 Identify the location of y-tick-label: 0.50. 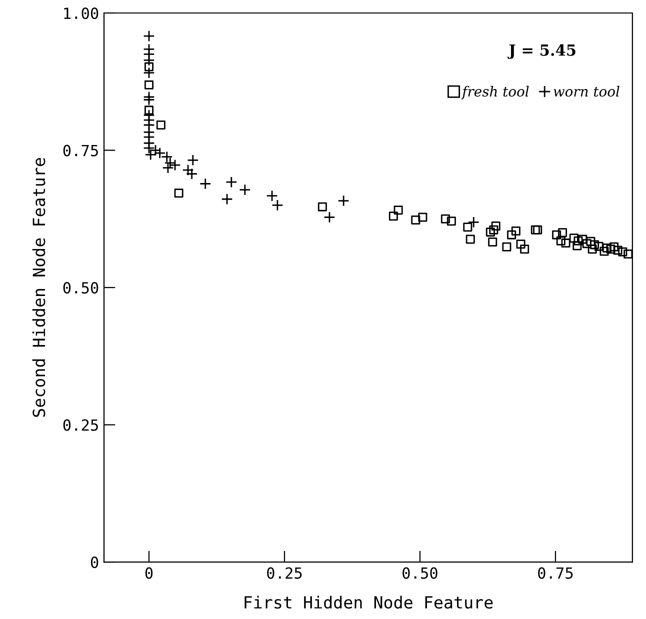
(80, 288).